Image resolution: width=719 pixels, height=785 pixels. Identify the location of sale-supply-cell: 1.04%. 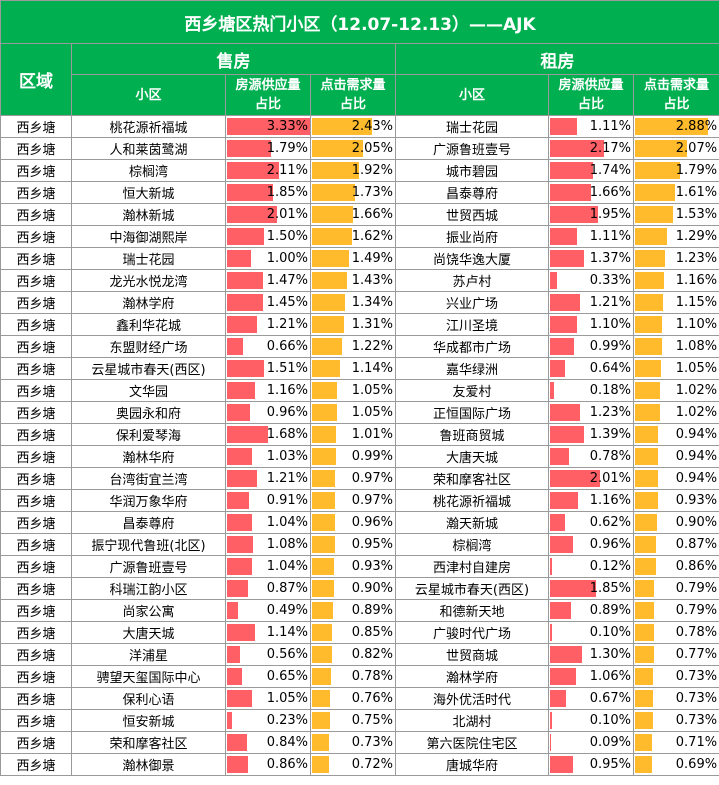
(268, 566).